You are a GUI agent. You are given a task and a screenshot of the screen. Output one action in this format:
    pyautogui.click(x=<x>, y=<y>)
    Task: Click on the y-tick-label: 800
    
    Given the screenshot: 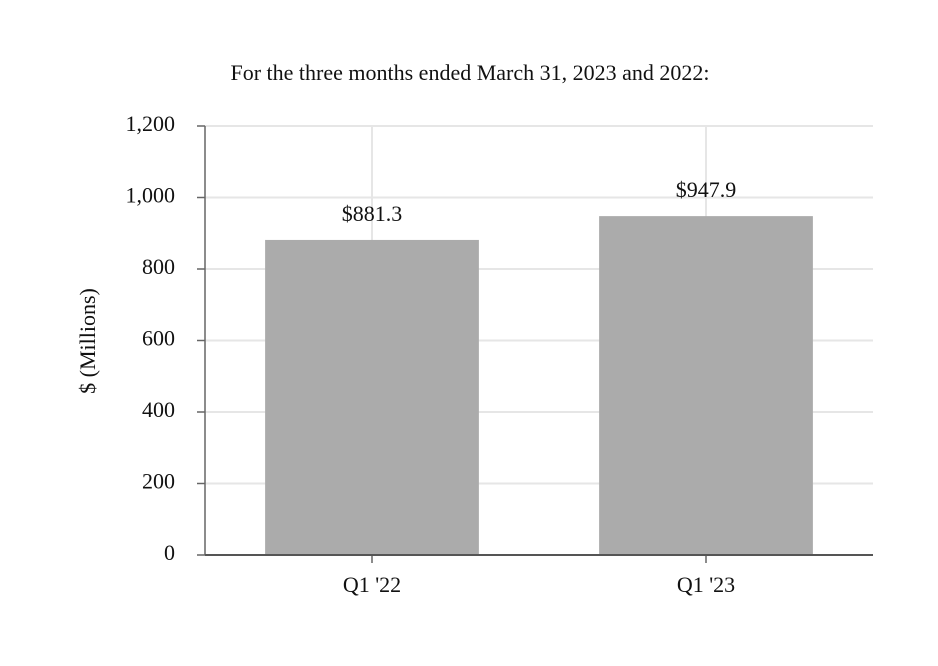 What is the action you would take?
    pyautogui.click(x=158, y=266)
    